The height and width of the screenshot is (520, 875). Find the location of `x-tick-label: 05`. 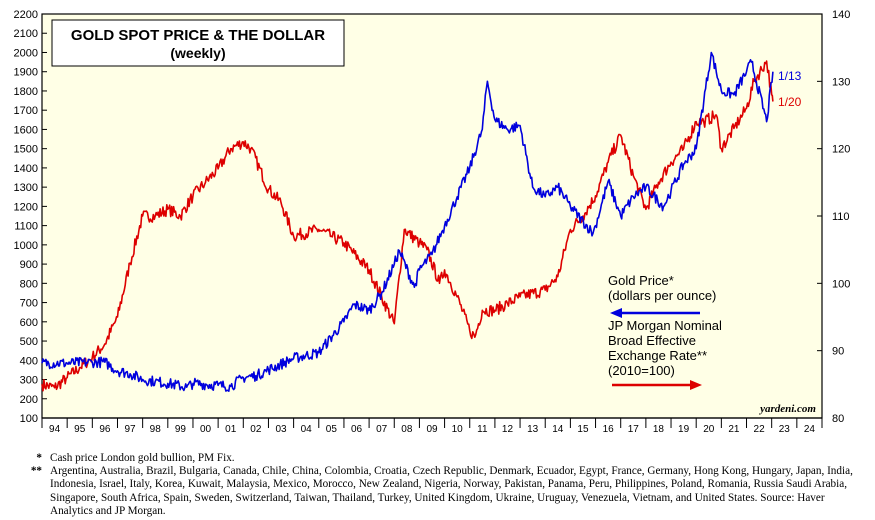

x-tick-label: 05 is located at coordinates (332, 429).